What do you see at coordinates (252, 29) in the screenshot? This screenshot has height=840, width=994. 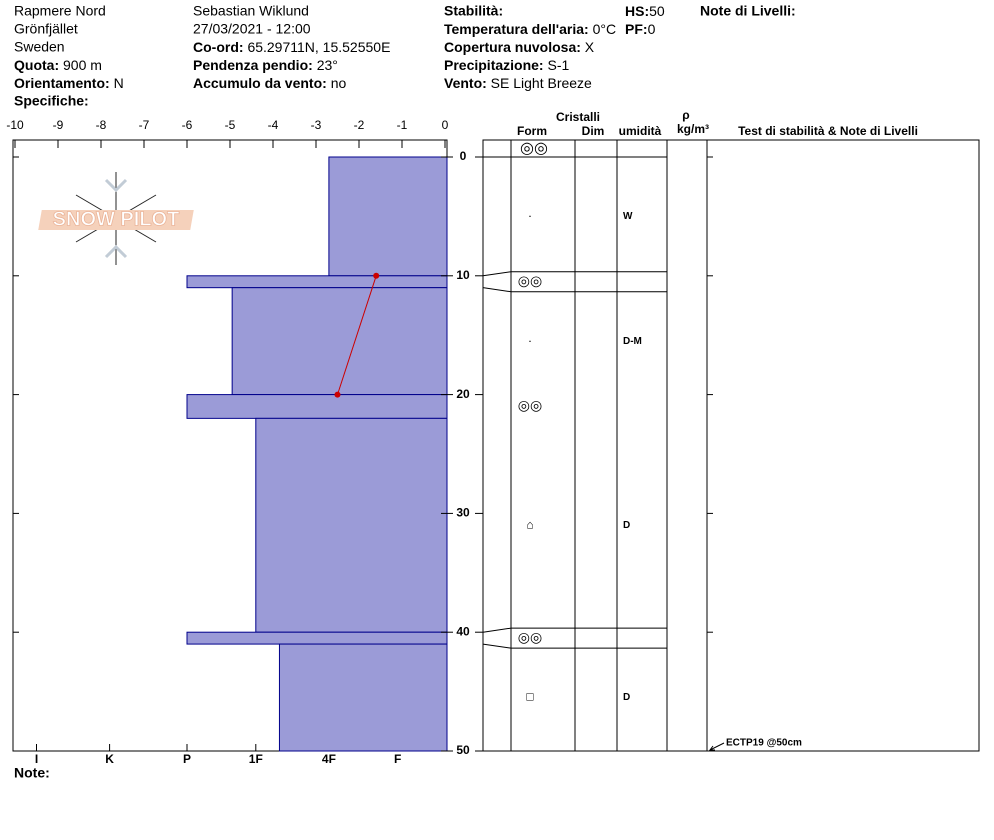 I see `datetime: 27/03/2021 - 12:00` at bounding box center [252, 29].